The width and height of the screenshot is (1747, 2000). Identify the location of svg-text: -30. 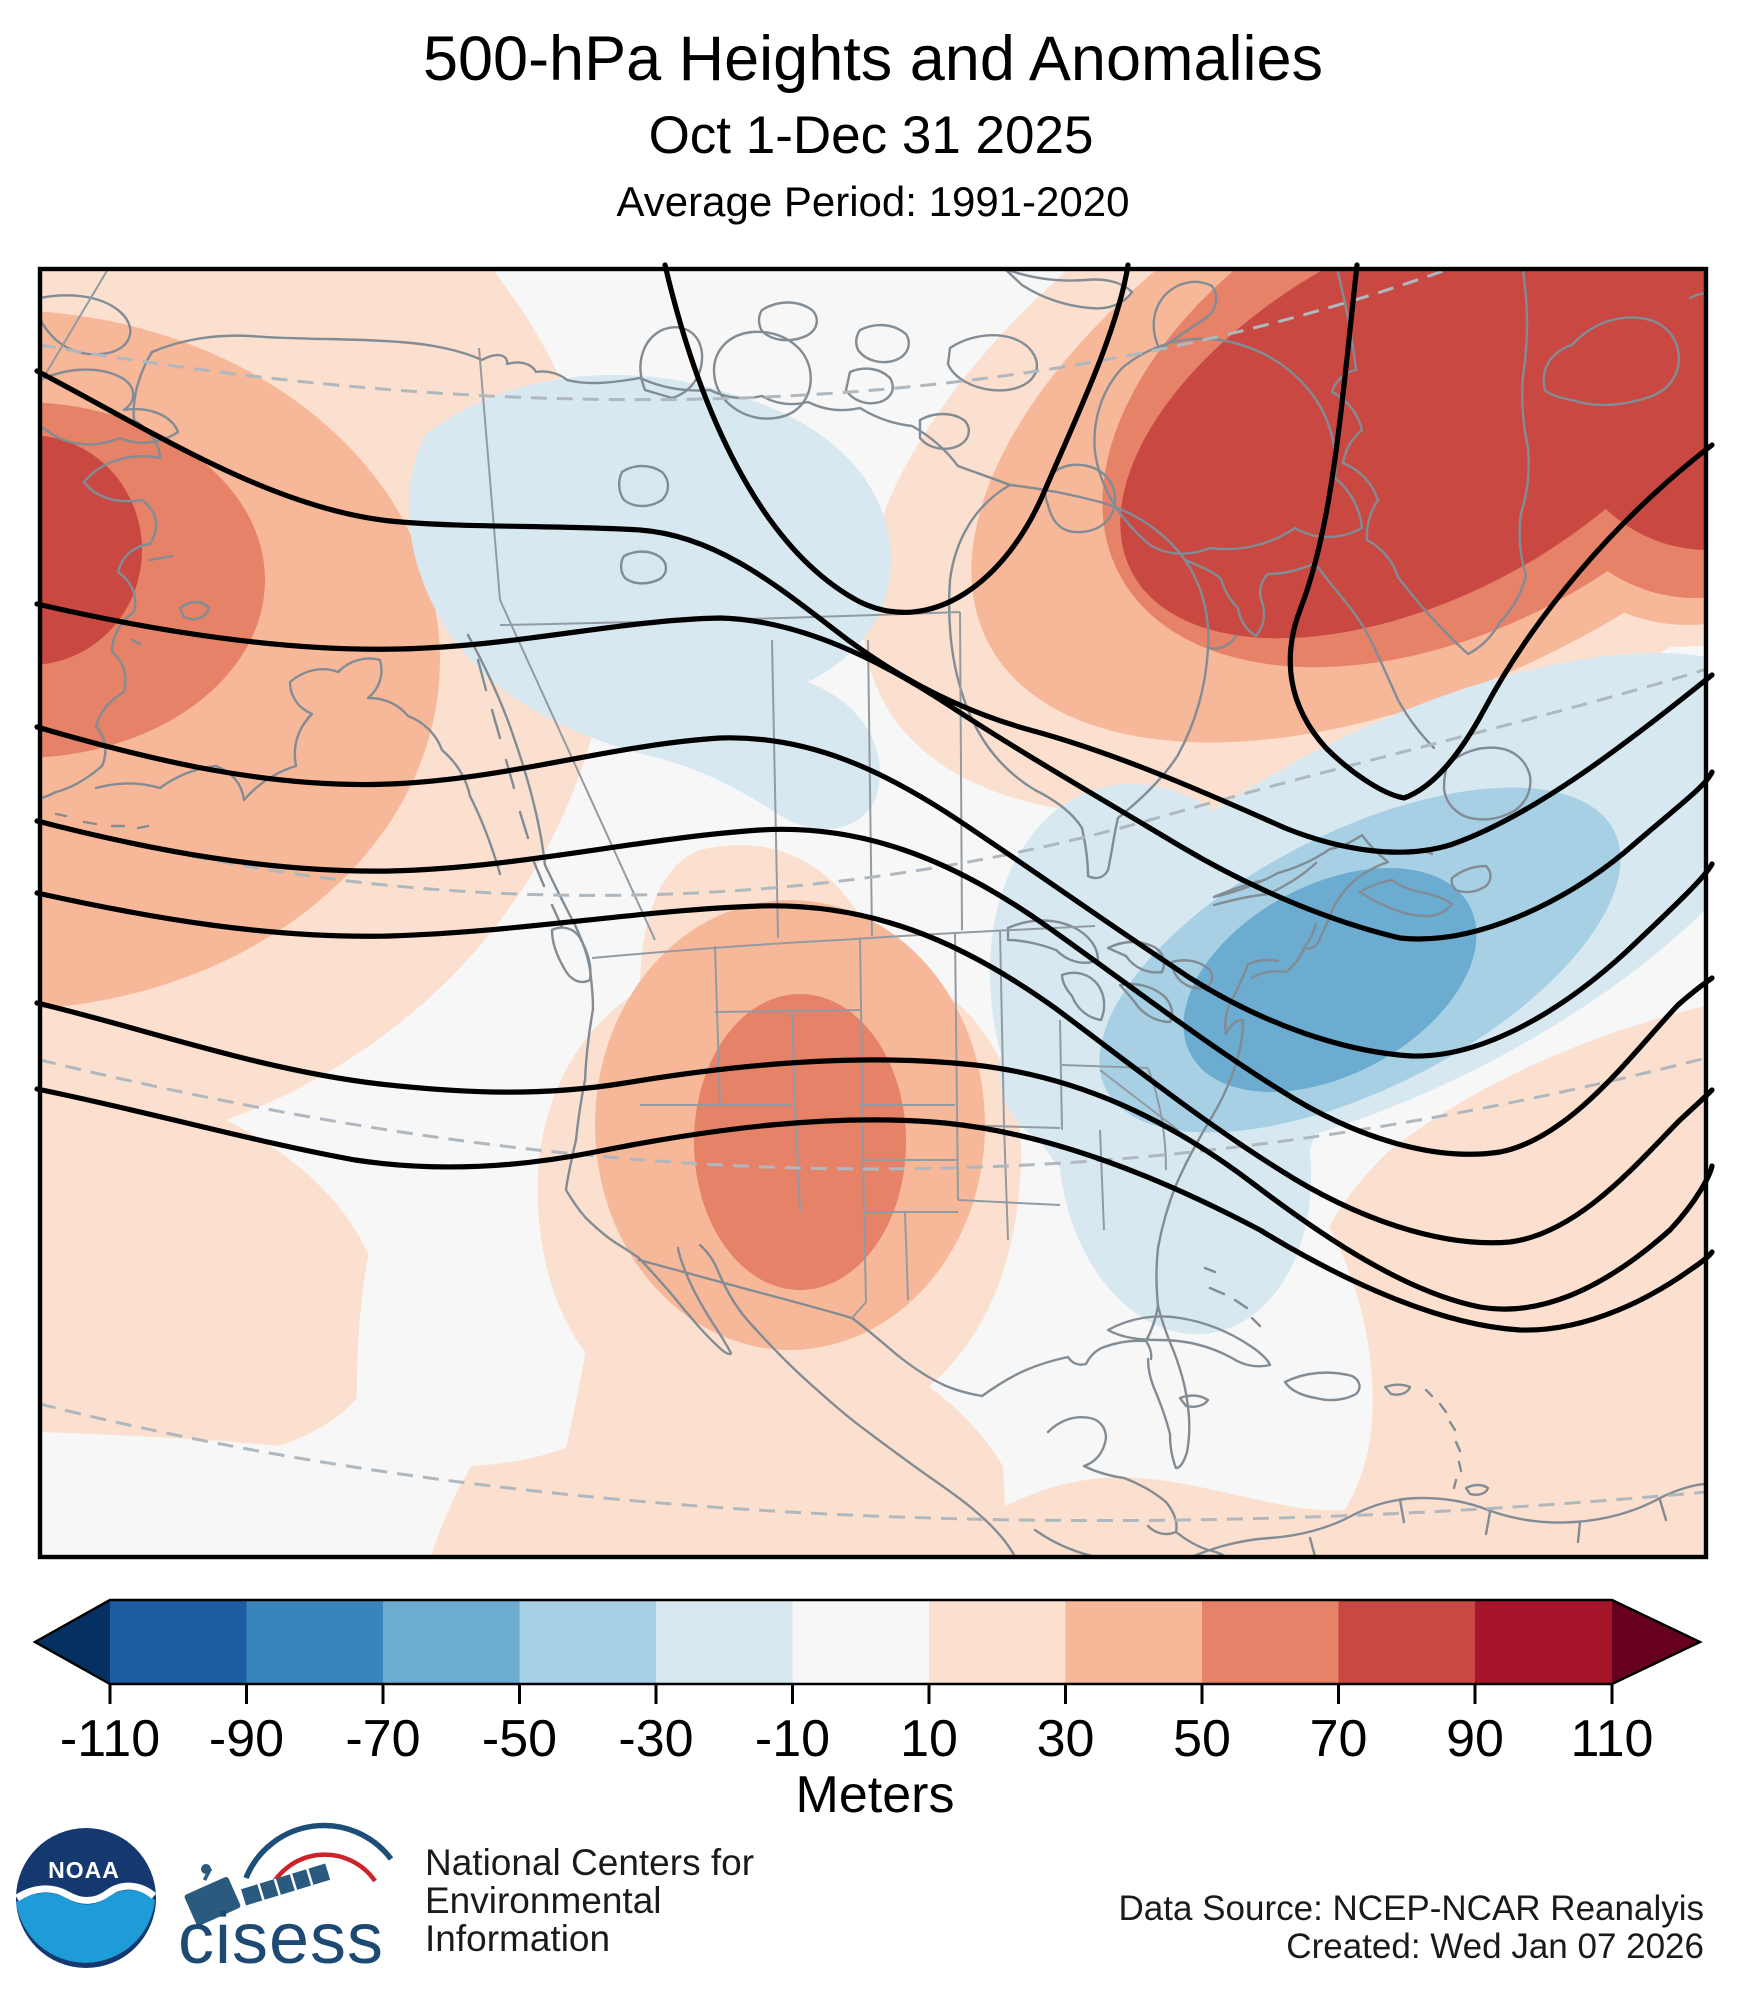
(655, 1739).